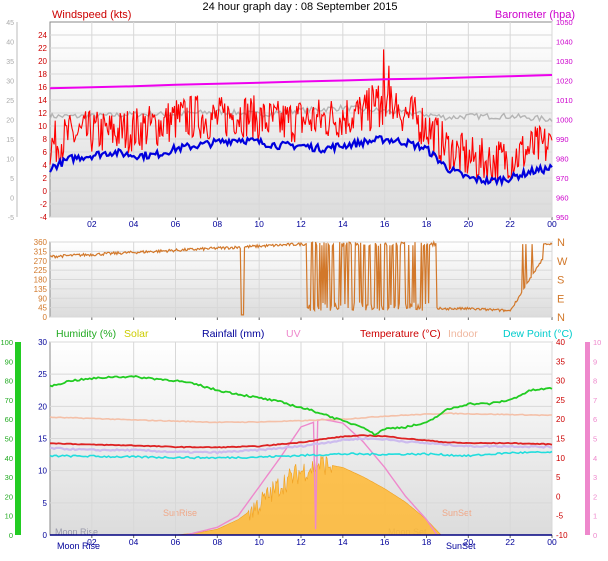 Image resolution: width=608 pixels, height=561 pixels. What do you see at coordinates (10, 62) in the screenshot?
I see `outer-speed-tick-label: 35` at bounding box center [10, 62].